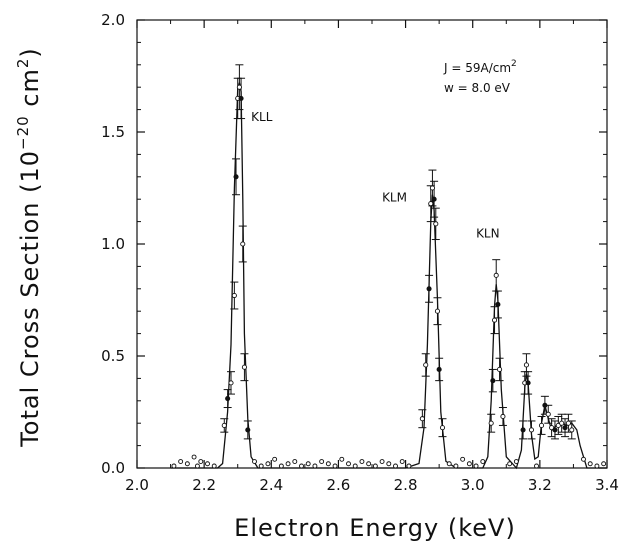 The image size is (630, 548). I want to click on condition-width: w = 8.0 eV, so click(477, 88).